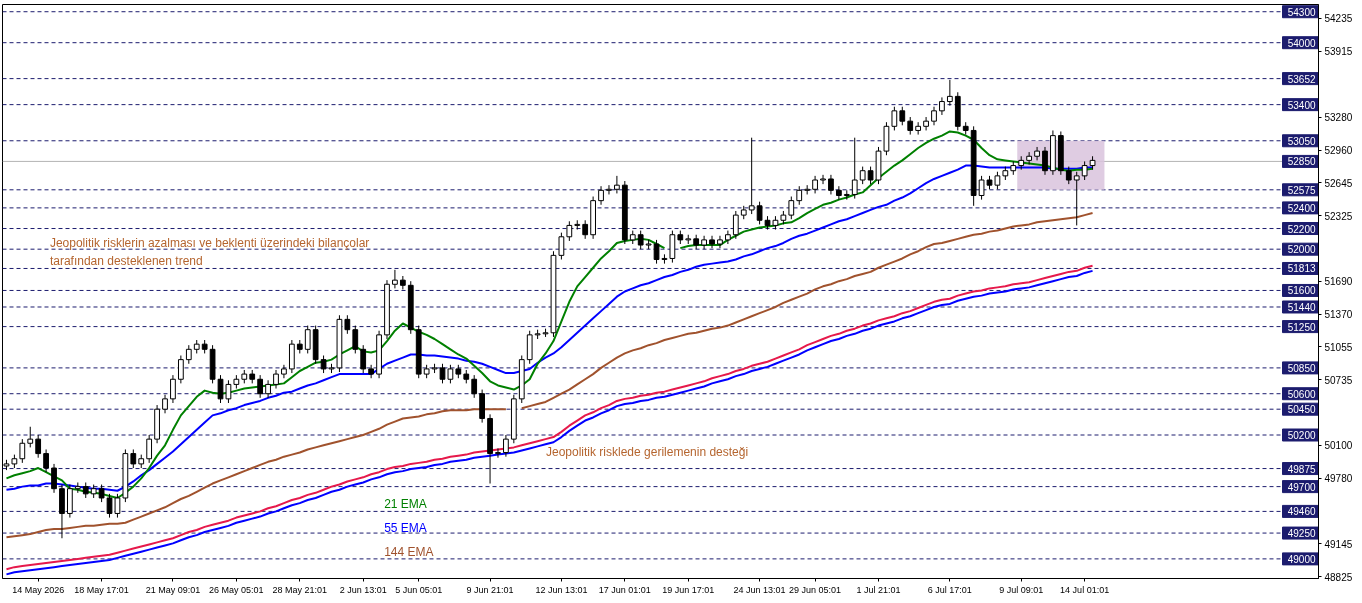 Image resolution: width=1362 pixels, height=603 pixels. What do you see at coordinates (1301, 559) in the screenshot?
I see `ref-line-label: 49000` at bounding box center [1301, 559].